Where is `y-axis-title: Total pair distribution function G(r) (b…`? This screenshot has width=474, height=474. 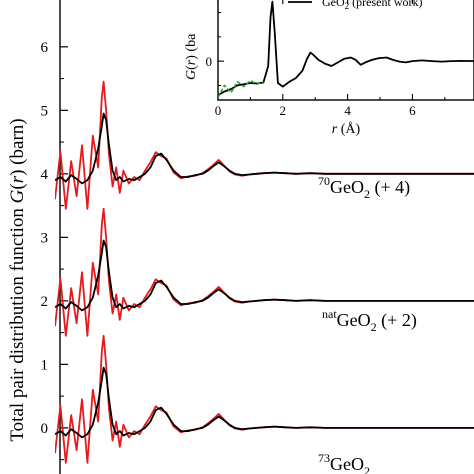
y-axis-title: Total pair distribution function G(r) (b… is located at coordinates (17, 279).